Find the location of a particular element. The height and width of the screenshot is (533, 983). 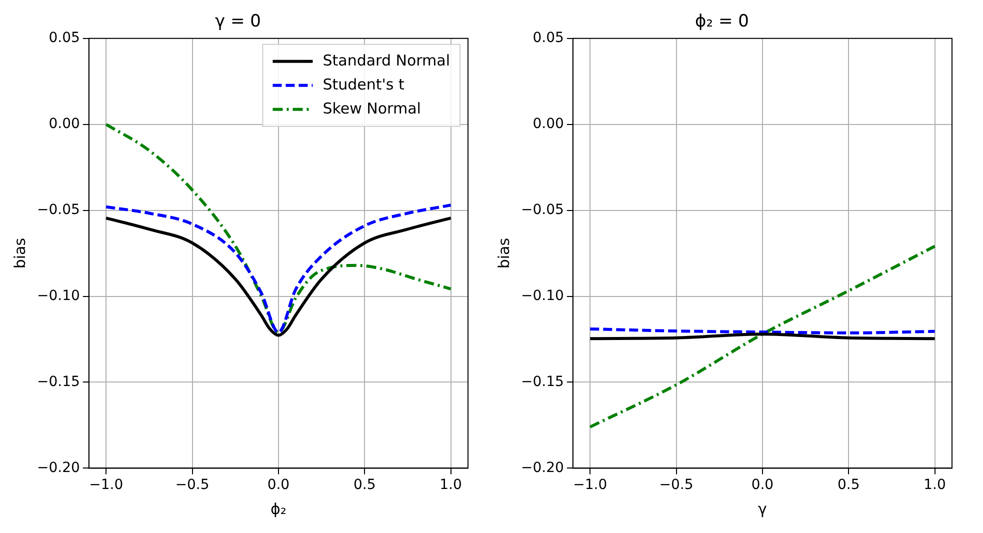

chart-title: ϕ₂ = 0 is located at coordinates (722, 22).